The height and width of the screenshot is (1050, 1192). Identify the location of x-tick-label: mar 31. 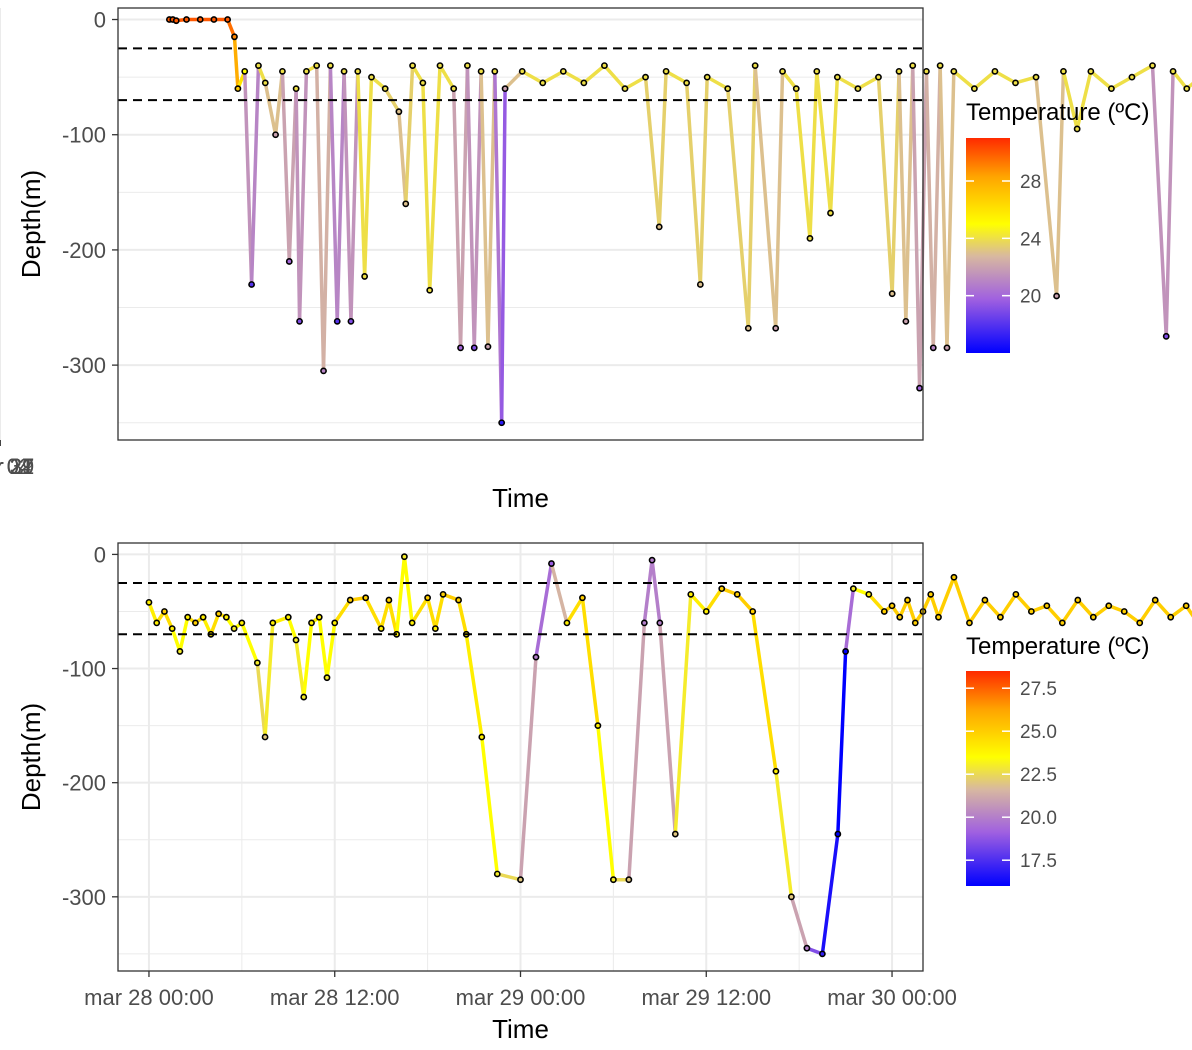
(17, 466).